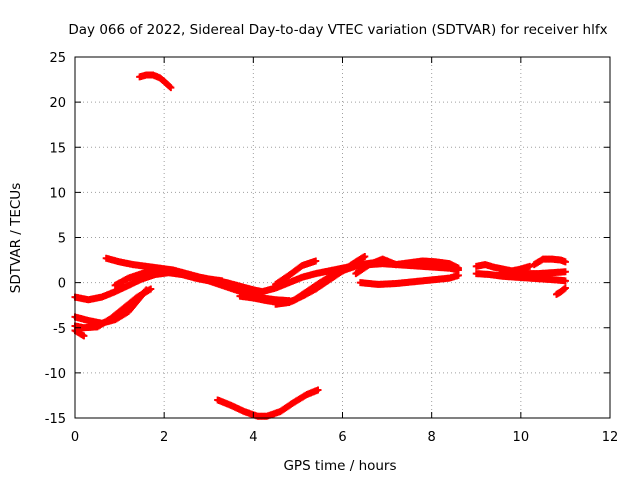 The width and height of the screenshot is (640, 480). Describe the element at coordinates (57, 193) in the screenshot. I see `y-tick-label: 10` at that location.